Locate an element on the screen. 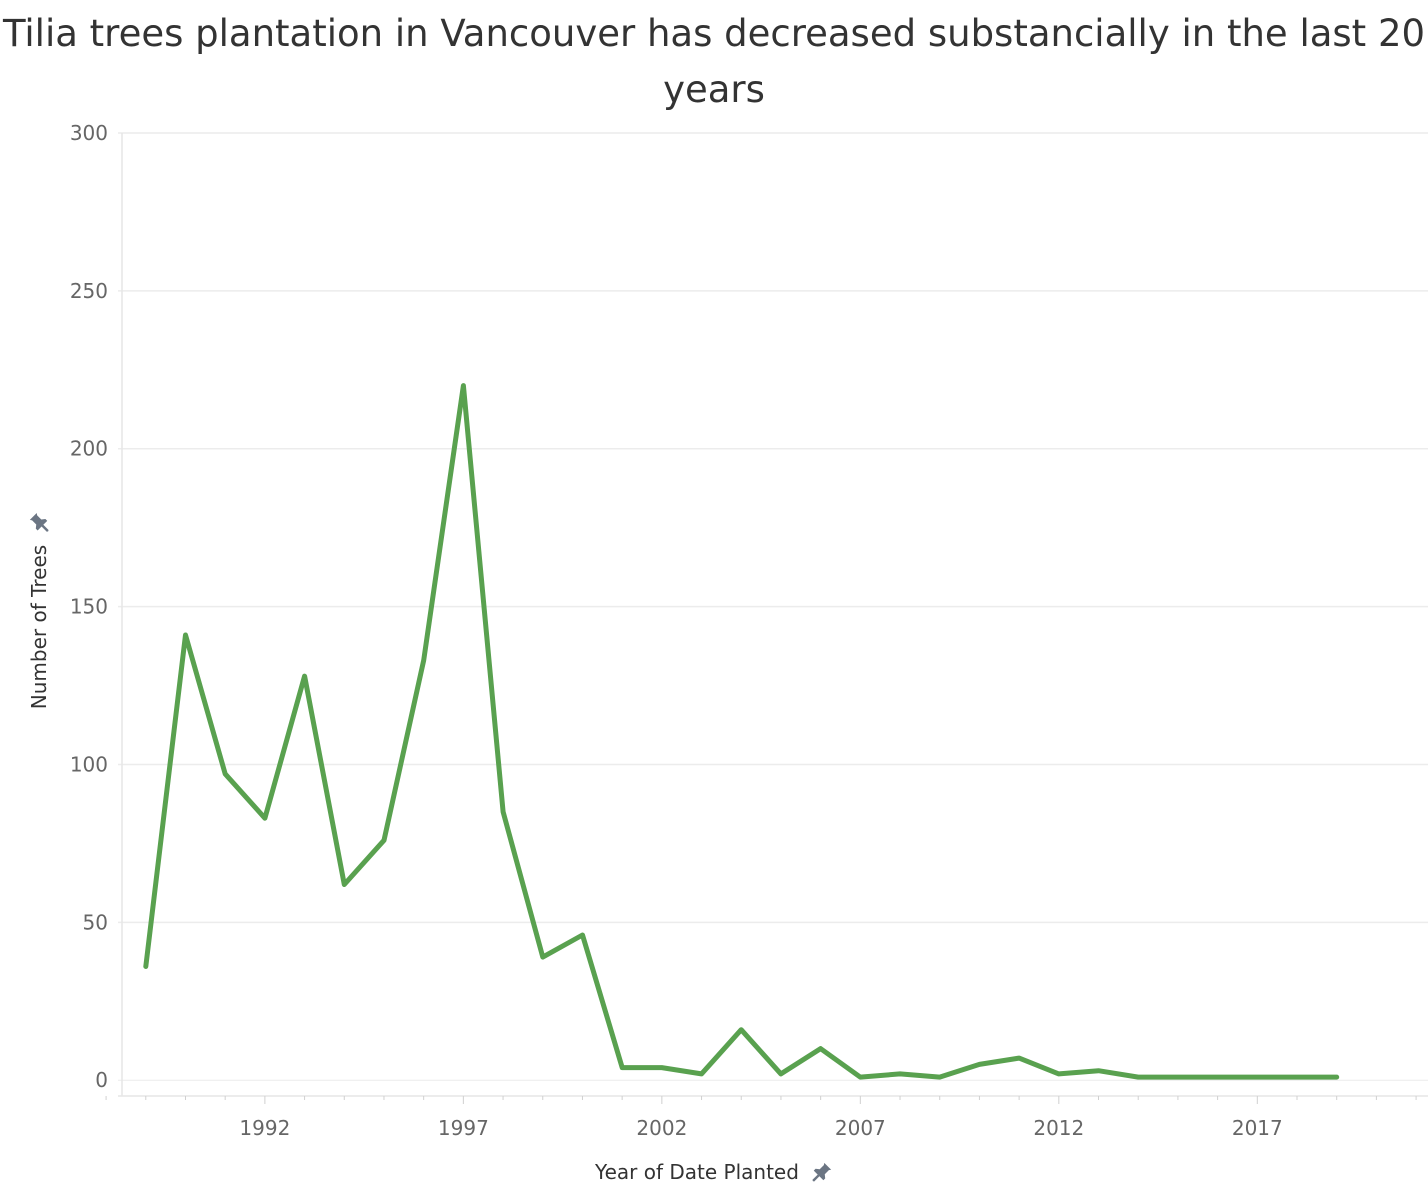 The height and width of the screenshot is (1202, 1428). y-tick-label: 250 is located at coordinates (89, 291).